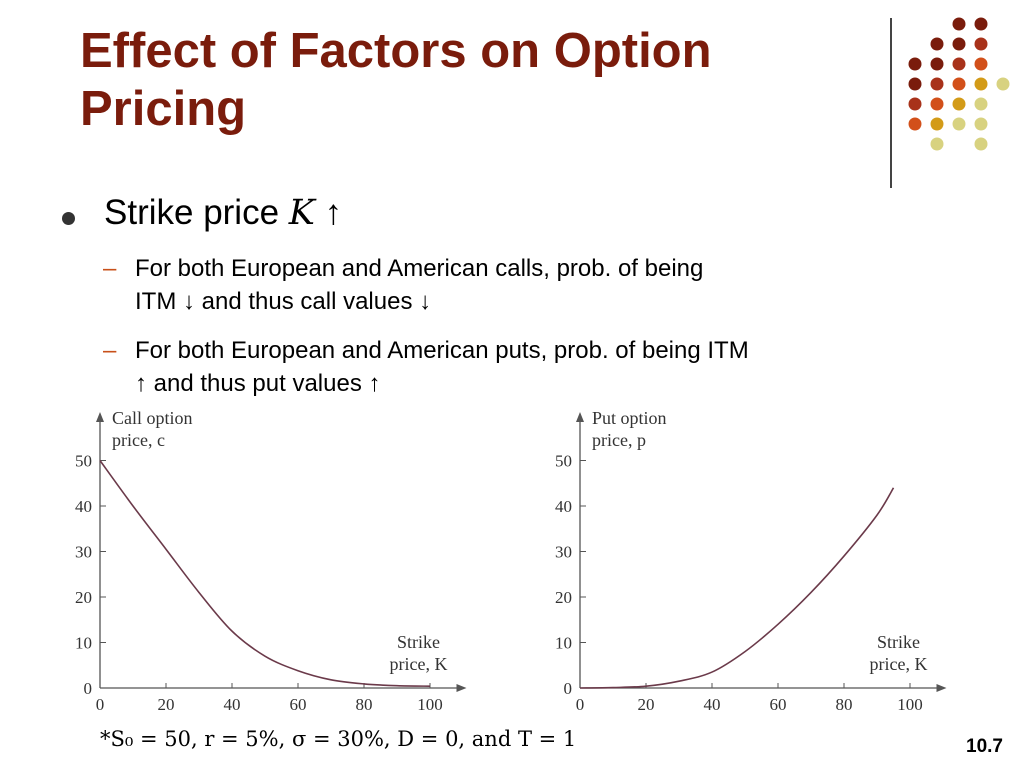  What do you see at coordinates (68, 218) in the screenshot?
I see `bullet-icon` at bounding box center [68, 218].